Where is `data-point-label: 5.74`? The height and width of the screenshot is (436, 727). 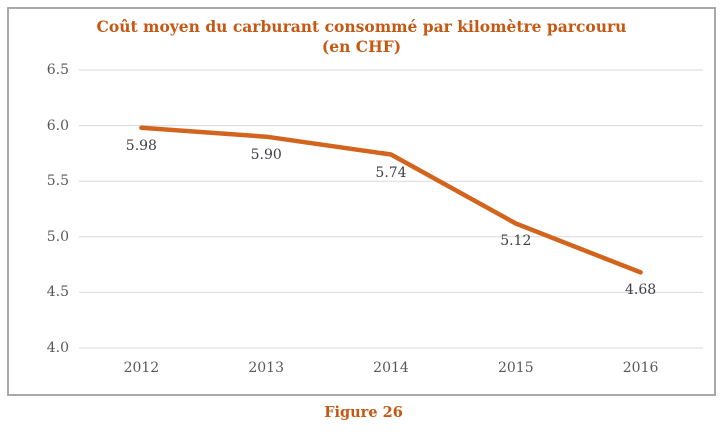
data-point-label: 5.74 is located at coordinates (391, 172).